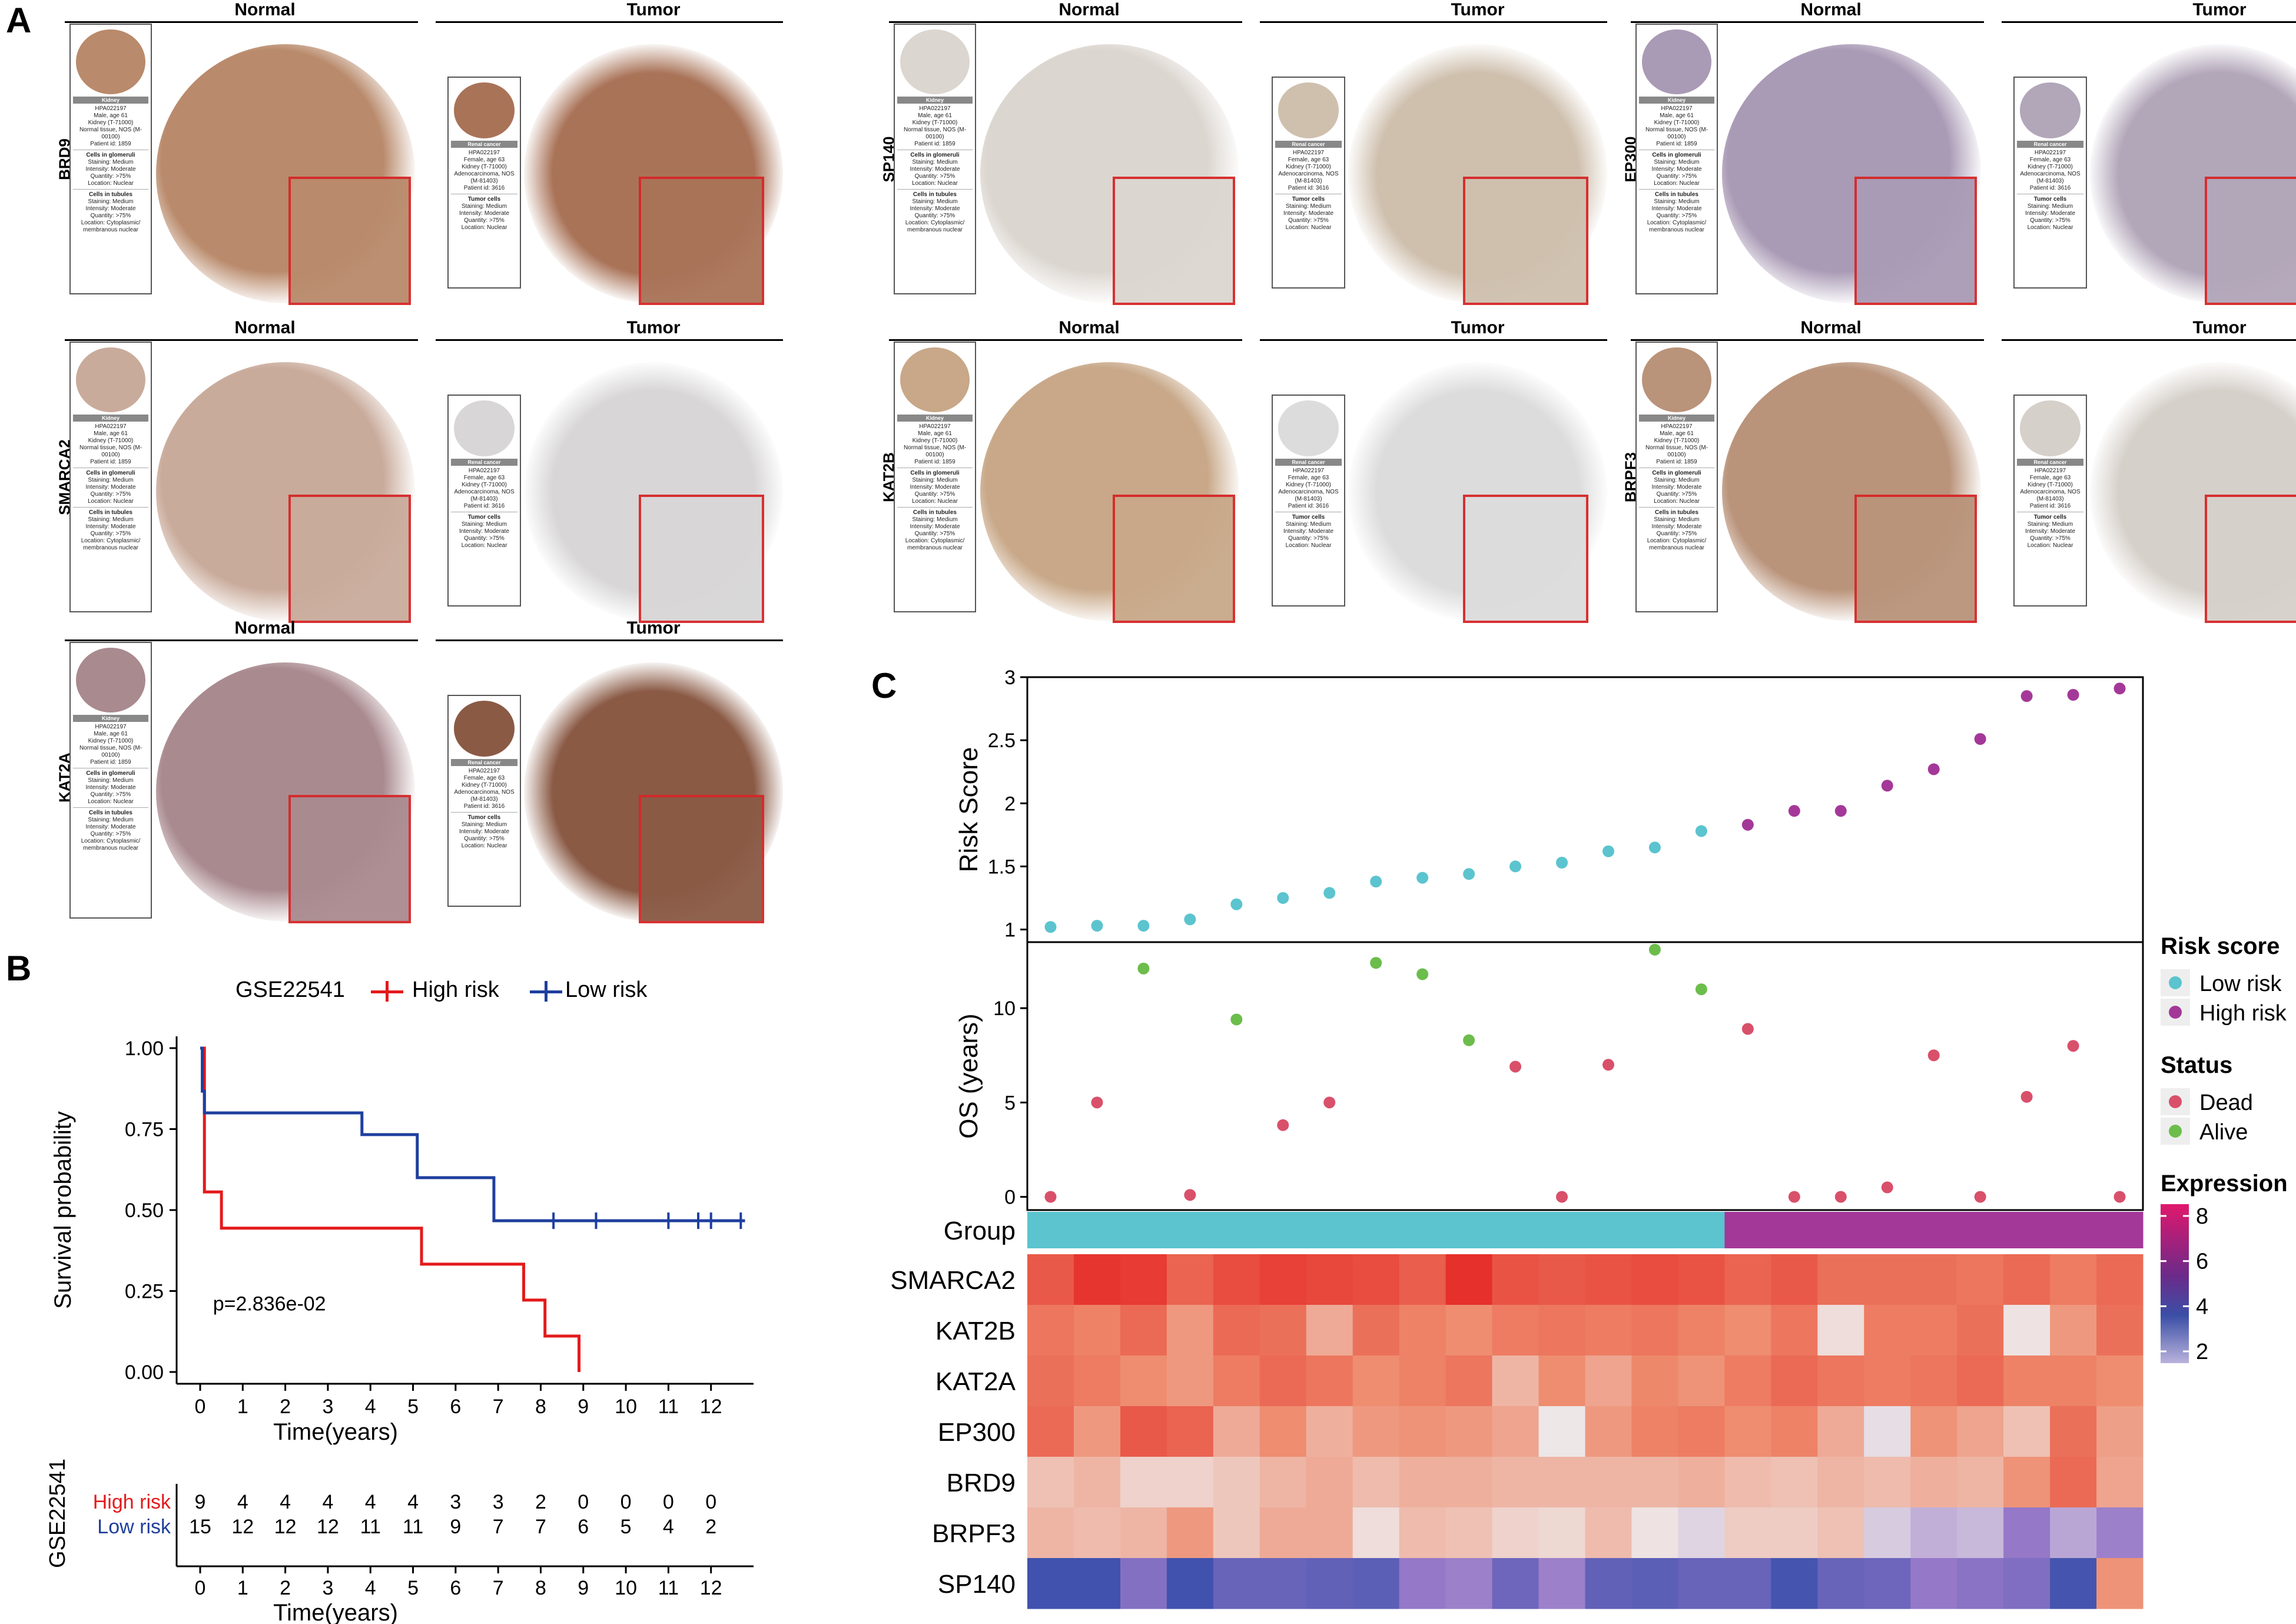 The image size is (2296, 1624). Describe the element at coordinates (1308, 177) in the screenshot. I see `cancer-card-line: Adenocarcinoma, NOS (M-81403)` at that location.